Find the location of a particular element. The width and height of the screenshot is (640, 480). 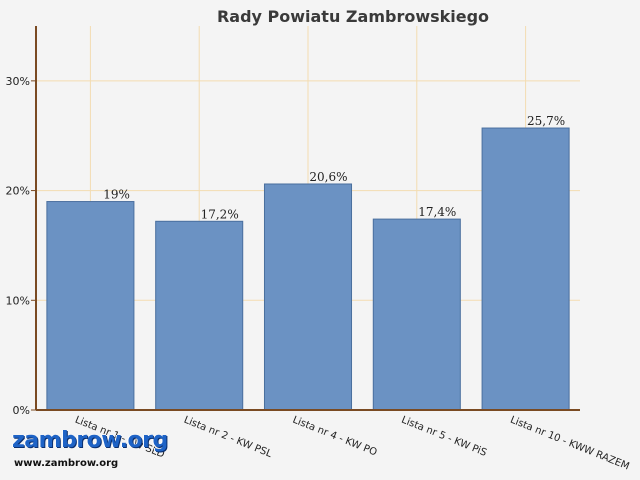

y-tick-label: 0% is located at coordinates (21, 410).